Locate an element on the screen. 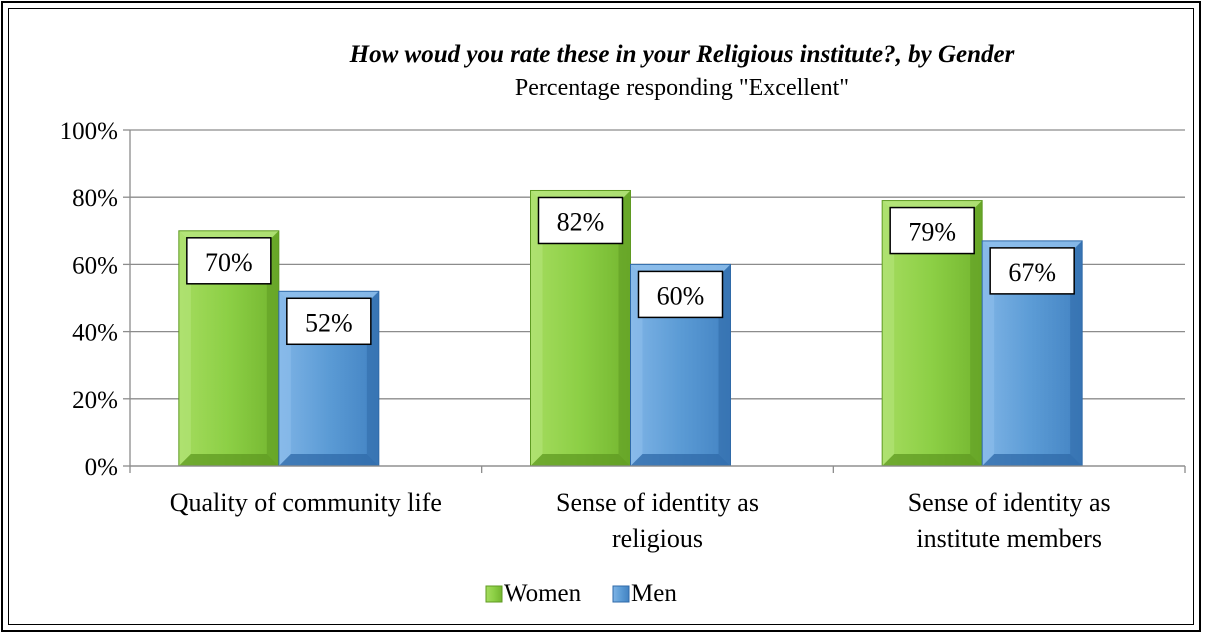 Image resolution: width=1206 pixels, height=637 pixels. y-tick-label: 80% is located at coordinates (95, 198).